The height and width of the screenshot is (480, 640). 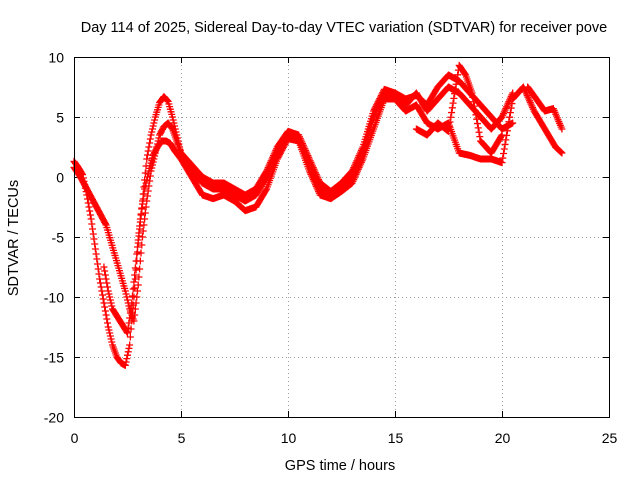 What do you see at coordinates (182, 438) in the screenshot?
I see `x-tick-label: 5` at bounding box center [182, 438].